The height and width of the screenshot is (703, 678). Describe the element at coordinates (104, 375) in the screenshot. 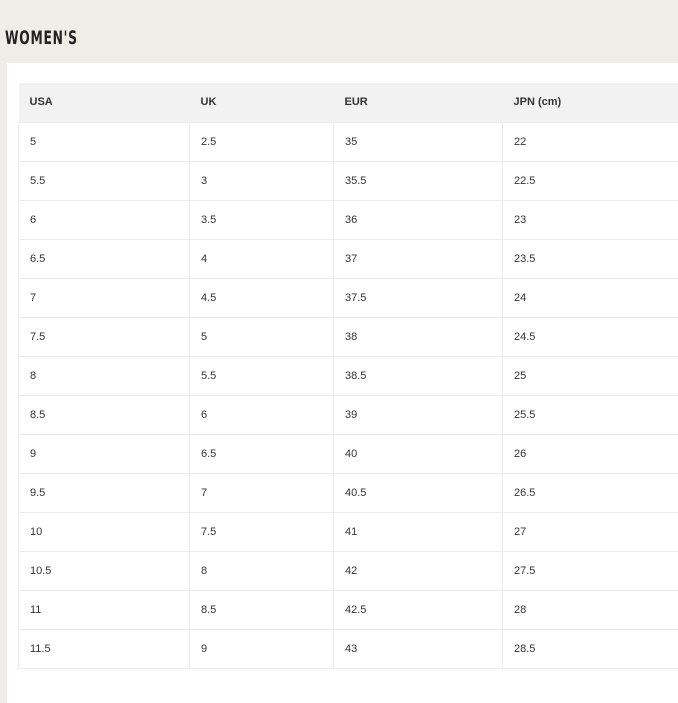

I see `cell-usa: 8` at that location.